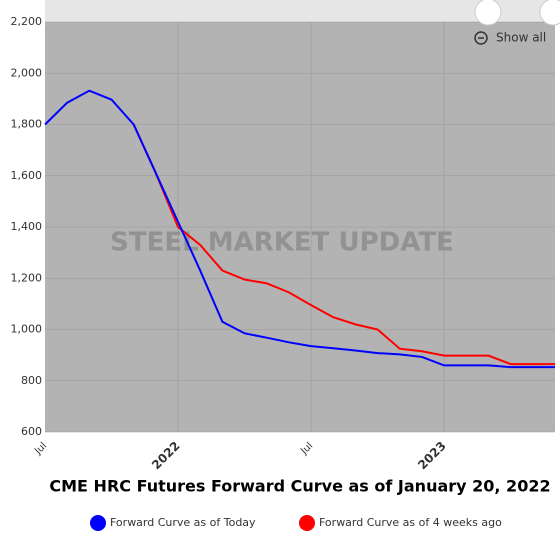 This screenshot has width=560, height=534. What do you see at coordinates (521, 38) in the screenshot?
I see `show-all-label: Show all` at bounding box center [521, 38].